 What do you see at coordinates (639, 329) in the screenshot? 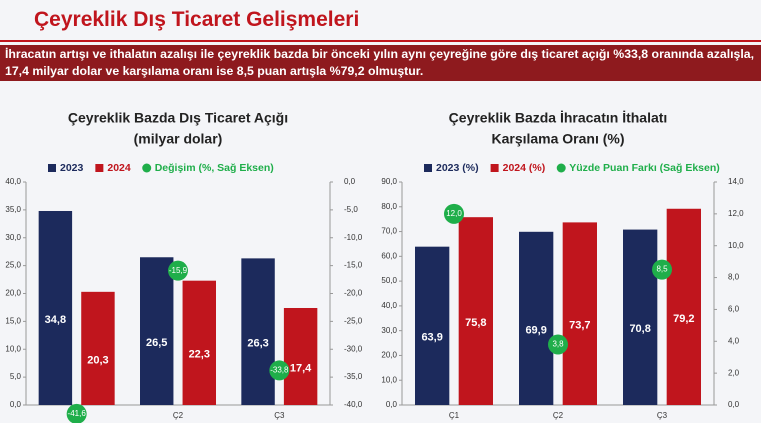
I see `value-label: 70,8` at bounding box center [639, 329].